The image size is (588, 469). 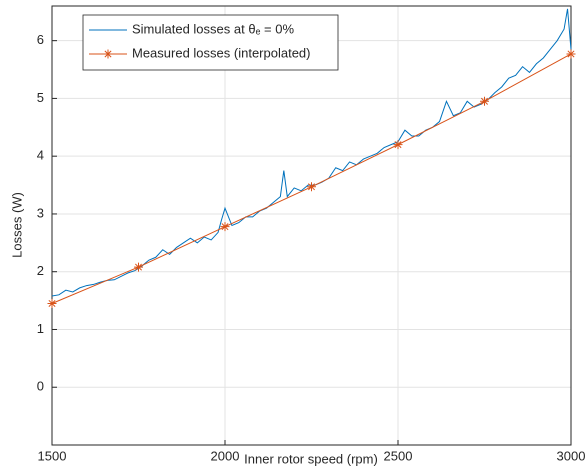 I want to click on y-tick-label: 1, so click(x=40, y=328).